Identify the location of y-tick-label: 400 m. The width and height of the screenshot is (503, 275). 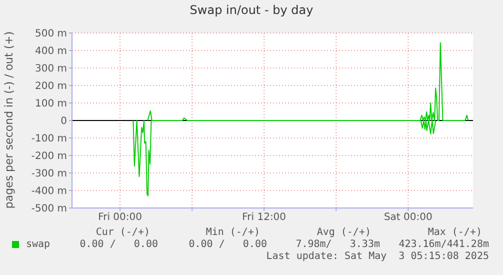
(50, 52).